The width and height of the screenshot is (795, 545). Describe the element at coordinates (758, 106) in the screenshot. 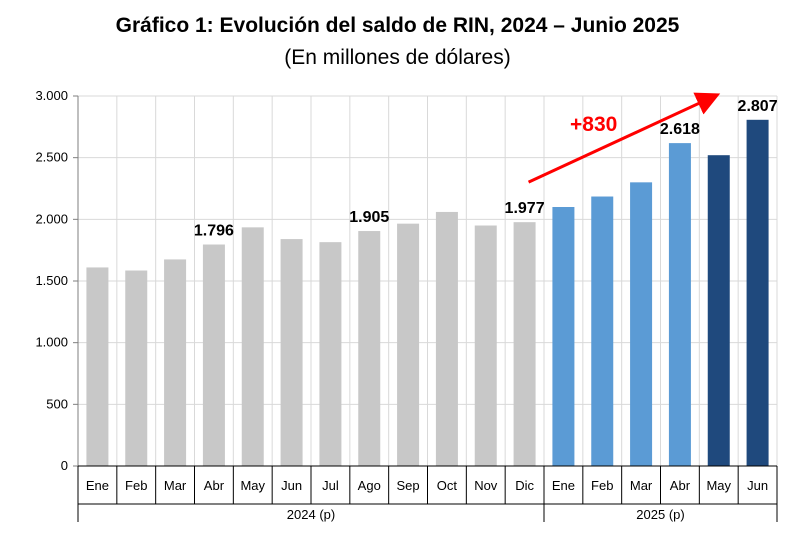

I see `data-label: 2.807` at that location.